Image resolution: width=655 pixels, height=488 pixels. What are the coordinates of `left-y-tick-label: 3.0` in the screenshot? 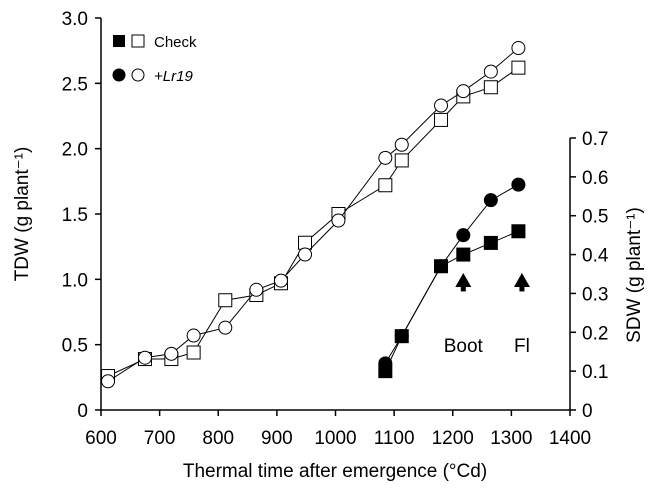 It's located at (75, 19).